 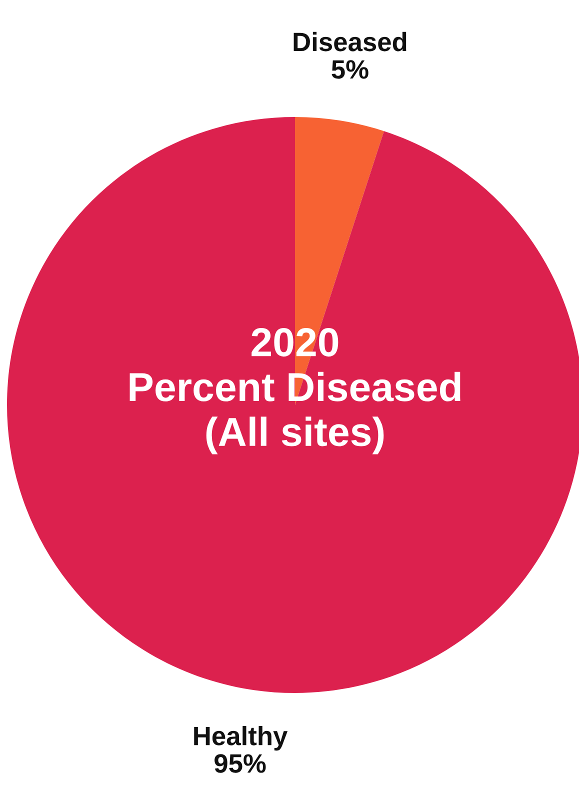 I want to click on slice-label: Healthy, so click(x=241, y=738).